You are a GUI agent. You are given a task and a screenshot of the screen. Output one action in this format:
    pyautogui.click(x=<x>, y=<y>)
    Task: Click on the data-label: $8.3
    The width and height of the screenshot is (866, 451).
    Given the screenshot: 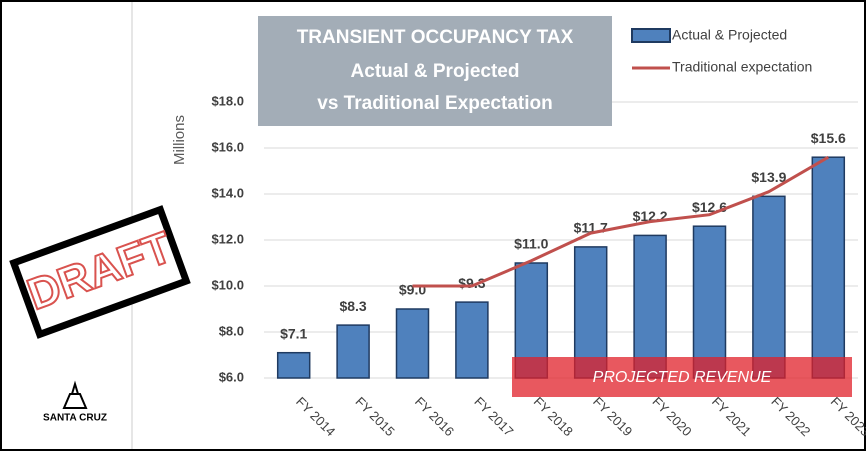 What is the action you would take?
    pyautogui.click(x=352, y=306)
    